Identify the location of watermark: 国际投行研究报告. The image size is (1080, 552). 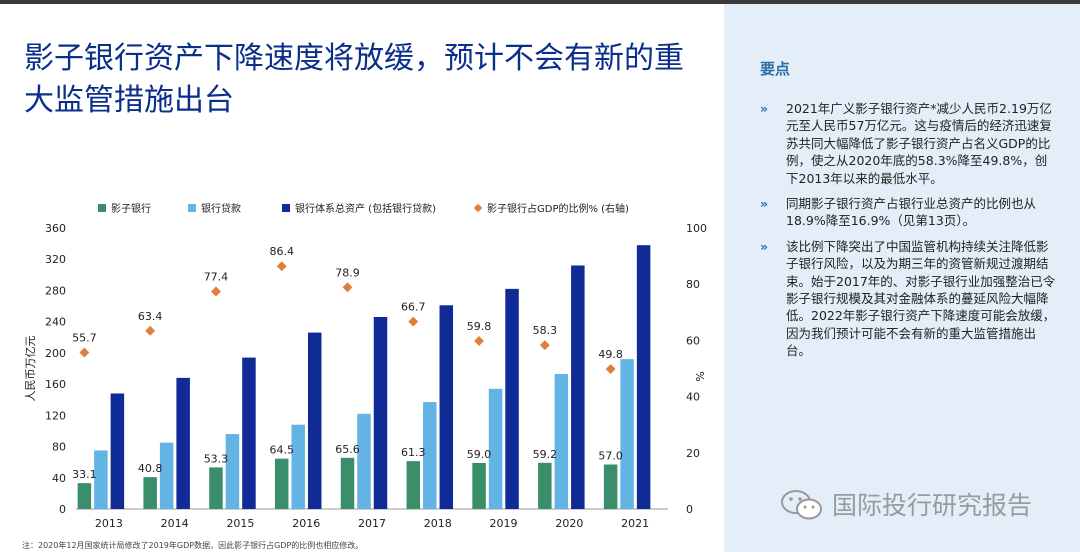
(930, 504).